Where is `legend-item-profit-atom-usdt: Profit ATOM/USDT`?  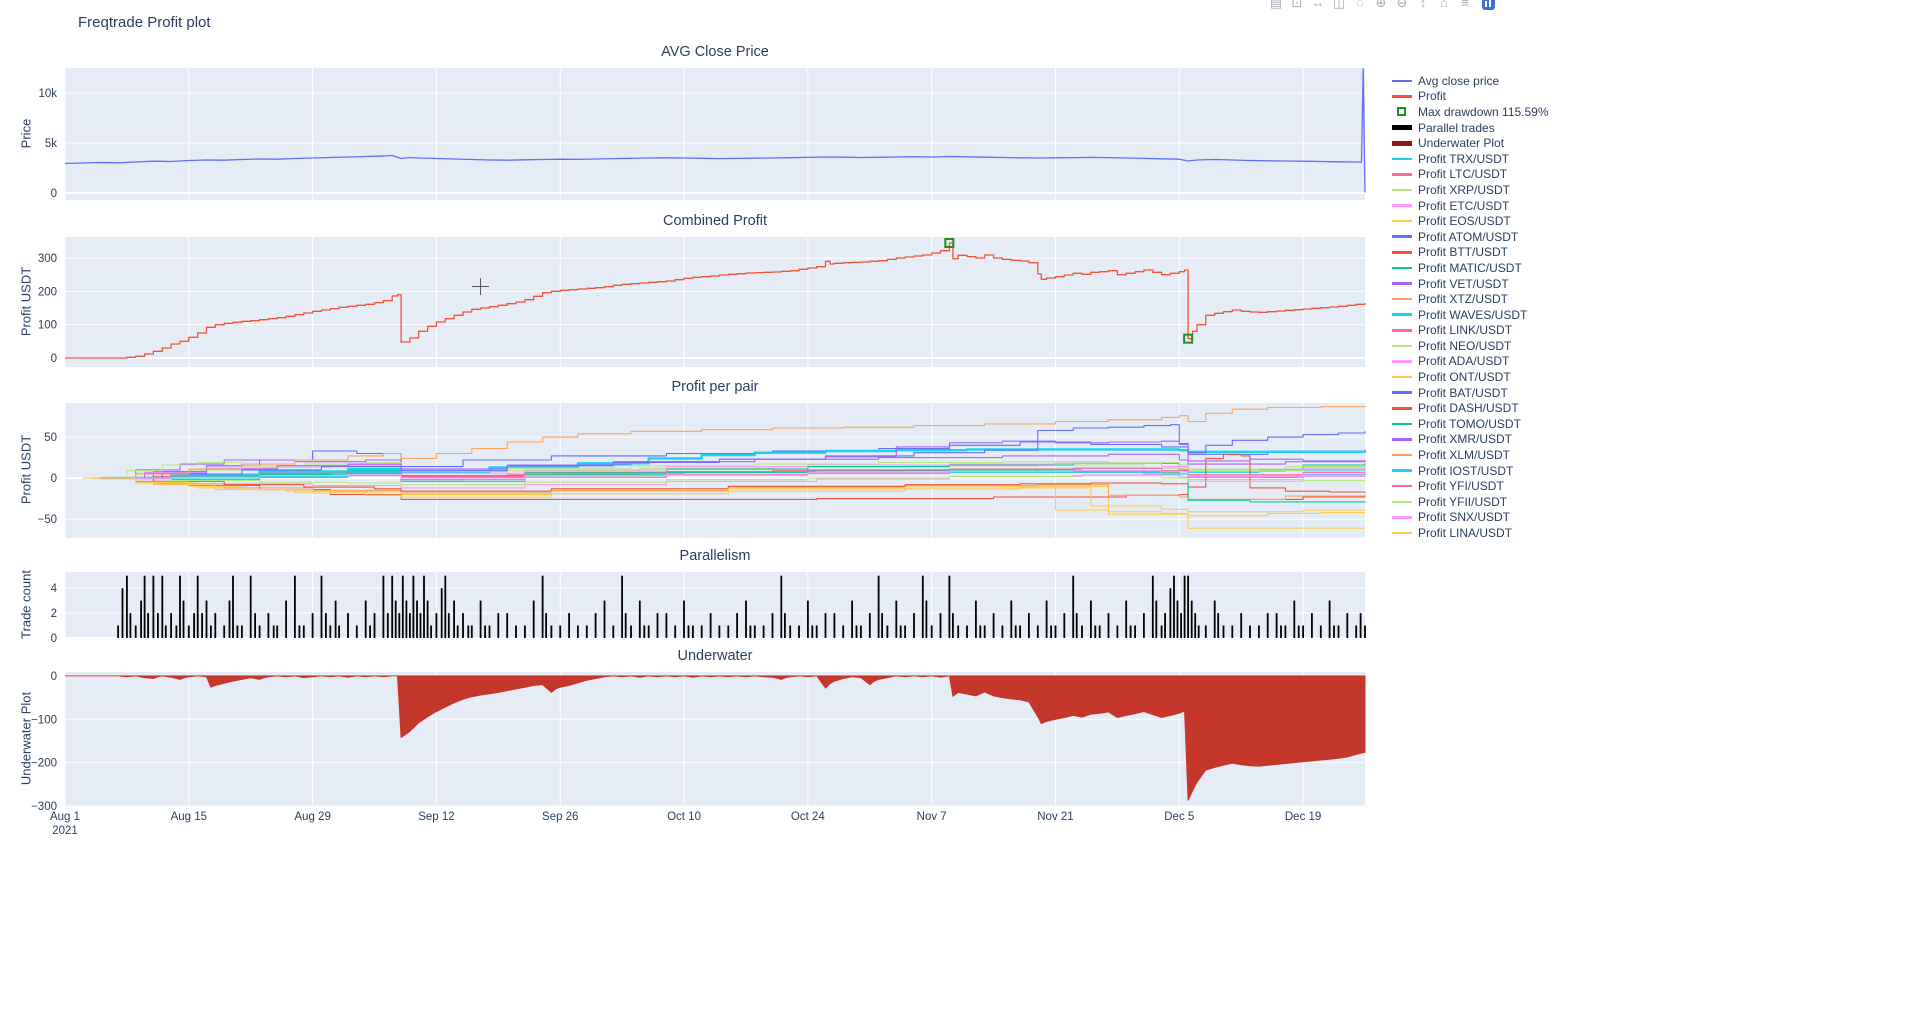 legend-item-profit-atom-usdt: Profit ATOM/USDT is located at coordinates (1470, 237).